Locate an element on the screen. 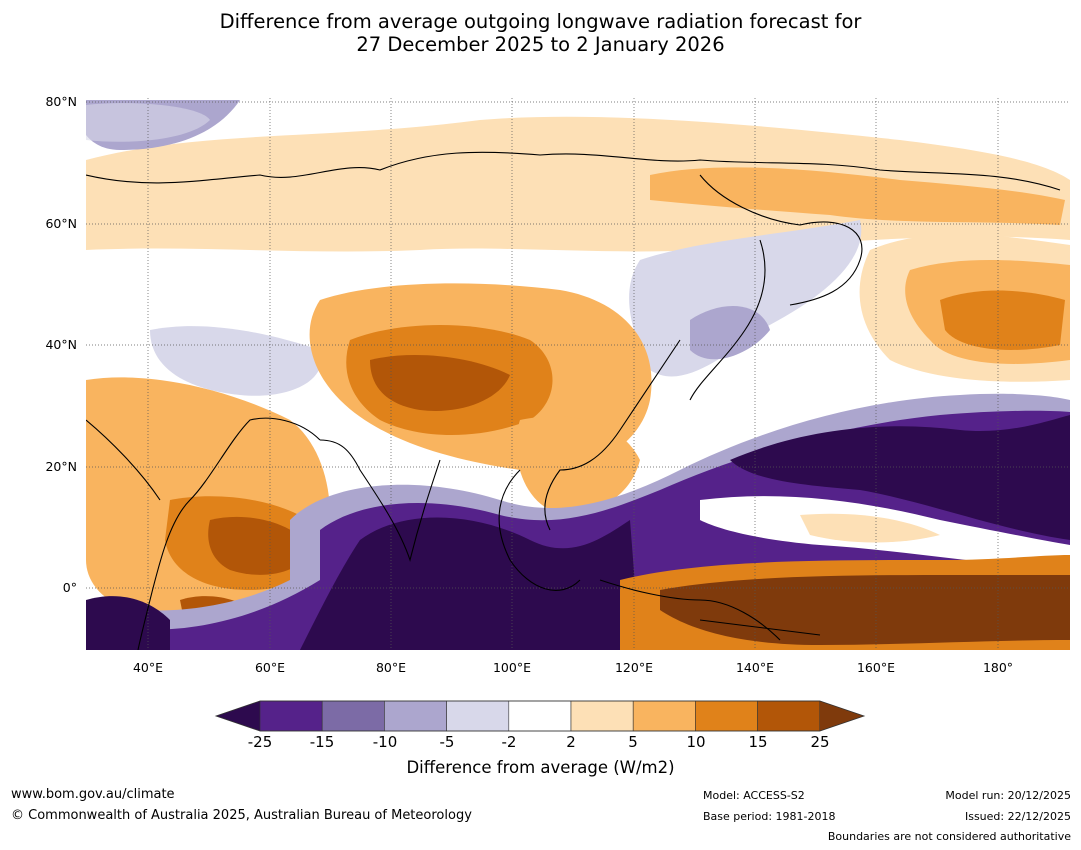  coast-indonesia is located at coordinates (690, 610).